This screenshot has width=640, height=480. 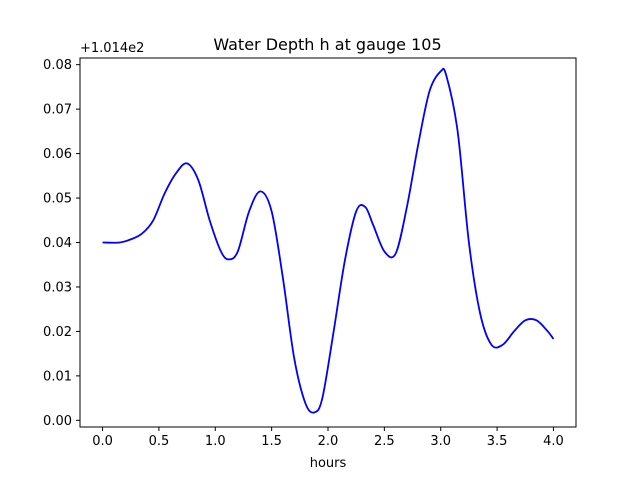 What do you see at coordinates (57, 287) in the screenshot?
I see `y-tick-label: 0.03` at bounding box center [57, 287].